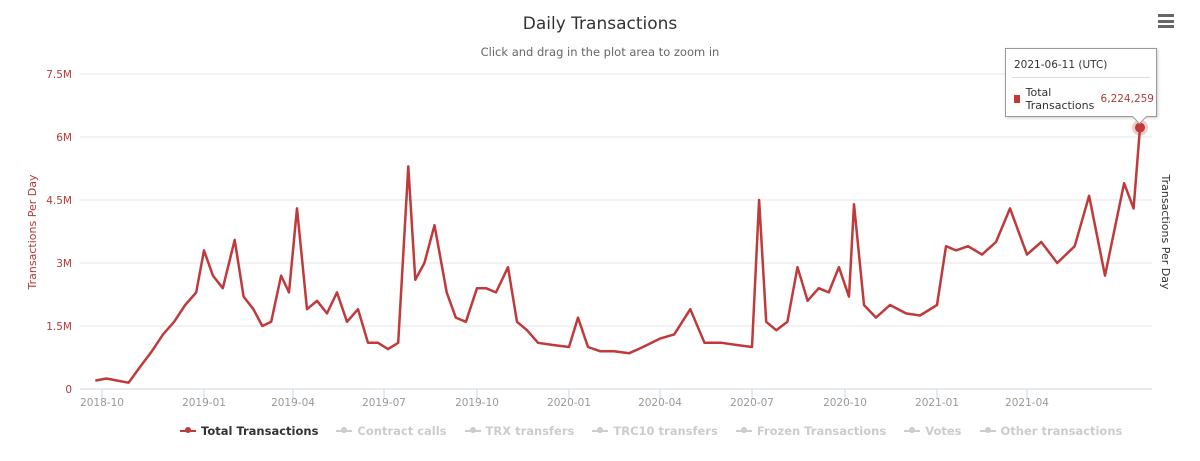 This screenshot has width=1200, height=461. Describe the element at coordinates (68, 390) in the screenshot. I see `y-tick-label: 0` at that location.